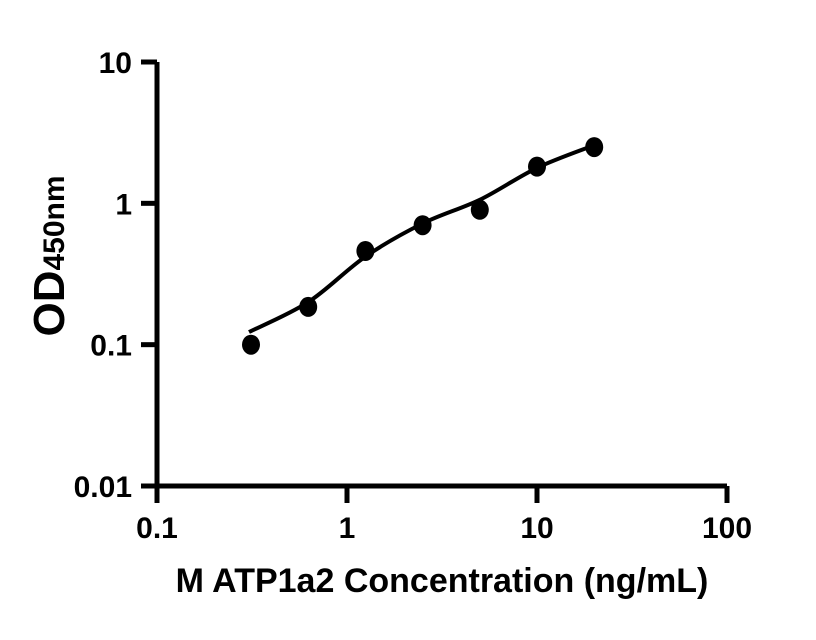 Image resolution: width=816 pixels, height=640 pixels. Describe the element at coordinates (347, 528) in the screenshot. I see `x-tick-label: 1` at that location.